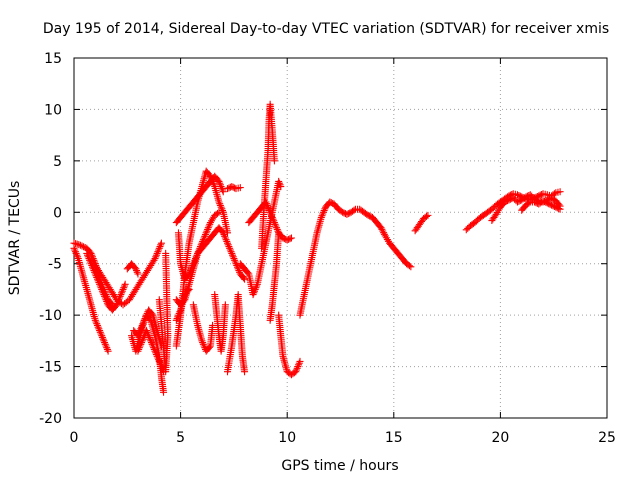  I want to click on y-tick-label: -10, so click(50, 316).